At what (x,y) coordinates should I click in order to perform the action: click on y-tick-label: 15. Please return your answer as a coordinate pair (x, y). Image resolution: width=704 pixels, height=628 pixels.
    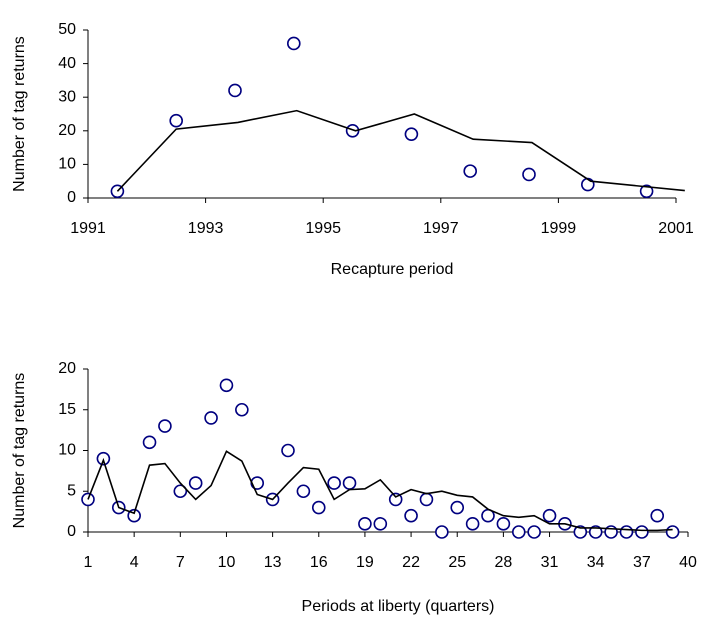
    Looking at the image, I should click on (67, 409).